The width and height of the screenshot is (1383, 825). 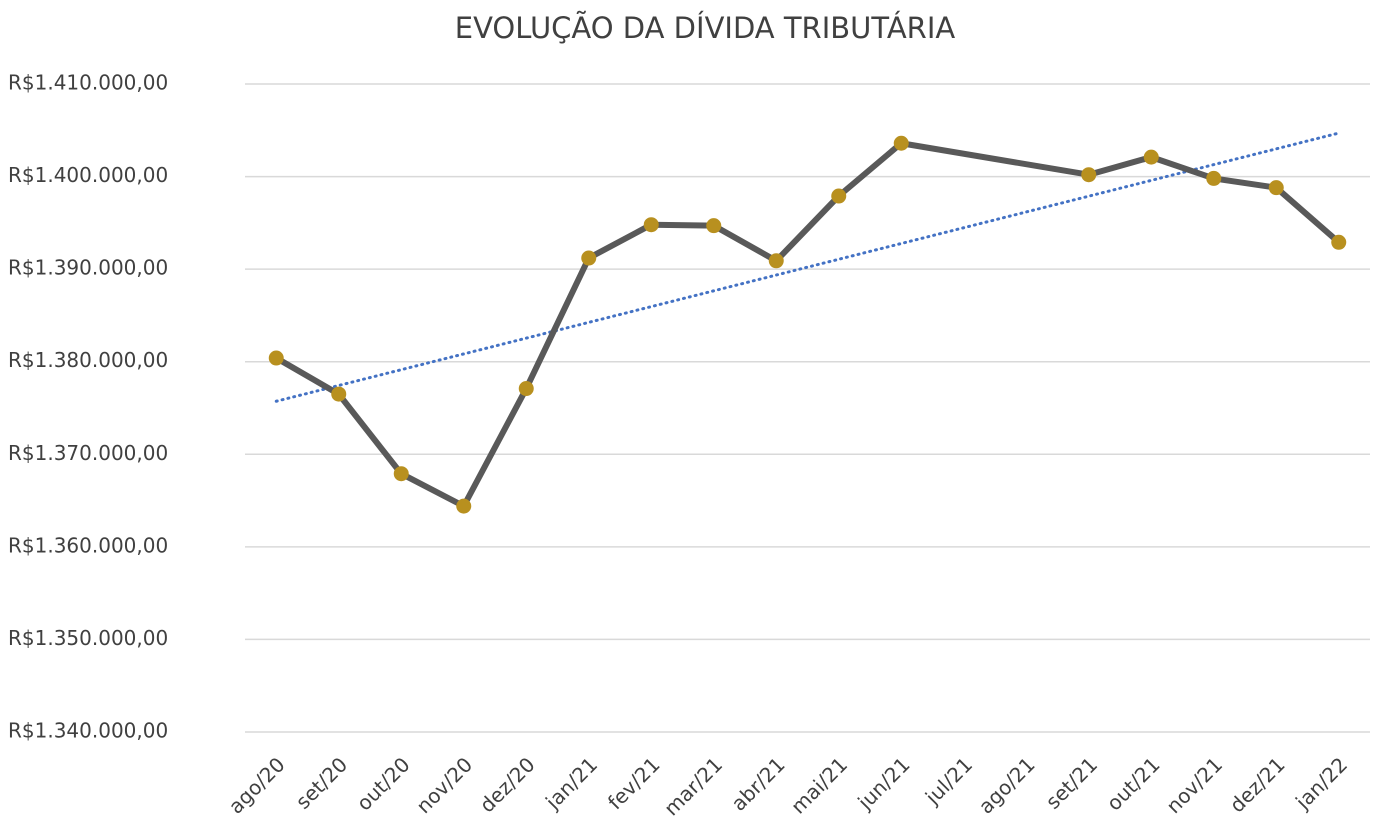 I want to click on x-tick-label: set/21, so click(x=1071, y=782).